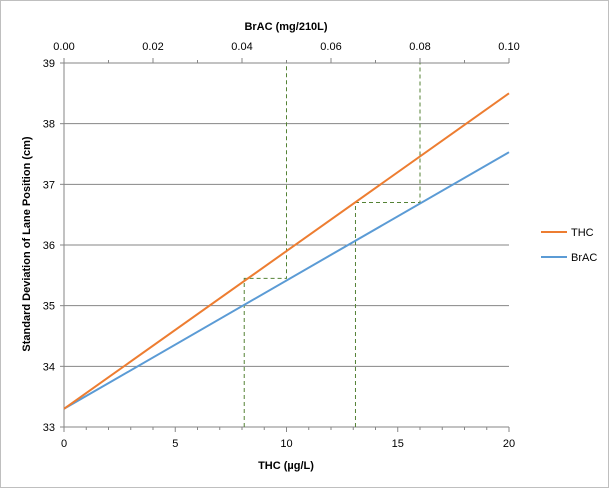 Image resolution: width=609 pixels, height=492 pixels. I want to click on legend-entry-thc: THC, so click(567, 233).